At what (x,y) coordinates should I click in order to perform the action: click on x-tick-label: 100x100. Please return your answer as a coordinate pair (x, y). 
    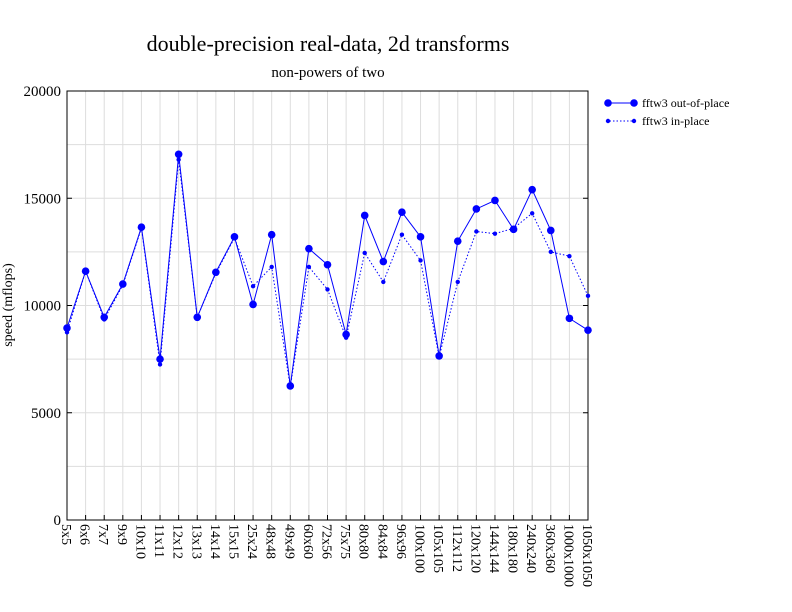
    Looking at the image, I should click on (419, 548).